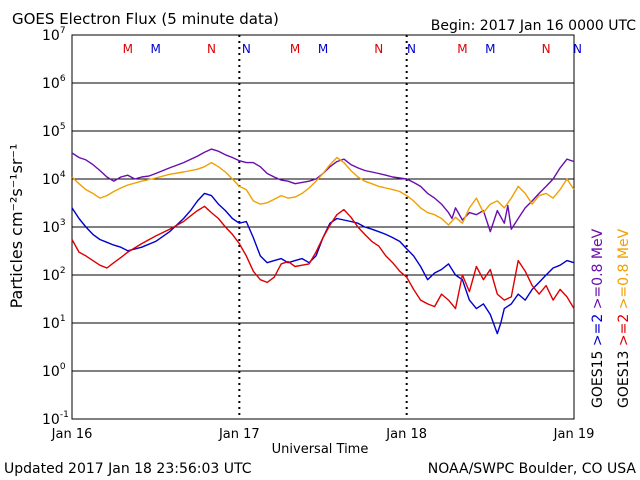 The width and height of the screenshot is (640, 480). I want to click on legend-column: GOES15 >=2 >=0.8 MeV, so click(598, 318).